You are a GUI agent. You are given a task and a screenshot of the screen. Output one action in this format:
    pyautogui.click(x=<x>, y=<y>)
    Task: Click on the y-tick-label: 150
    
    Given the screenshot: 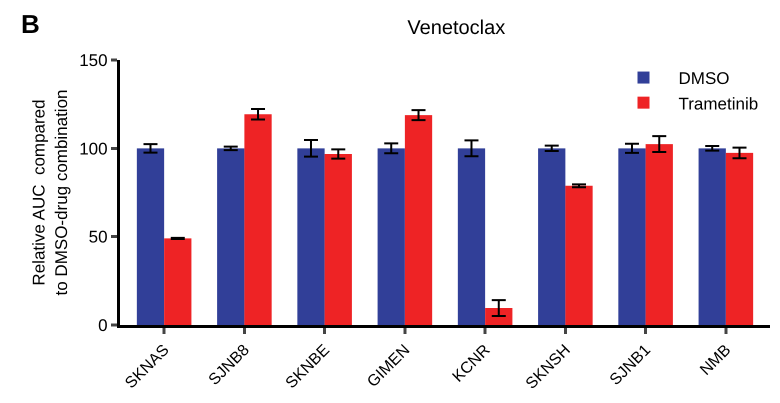 What is the action you would take?
    pyautogui.click(x=93, y=60)
    